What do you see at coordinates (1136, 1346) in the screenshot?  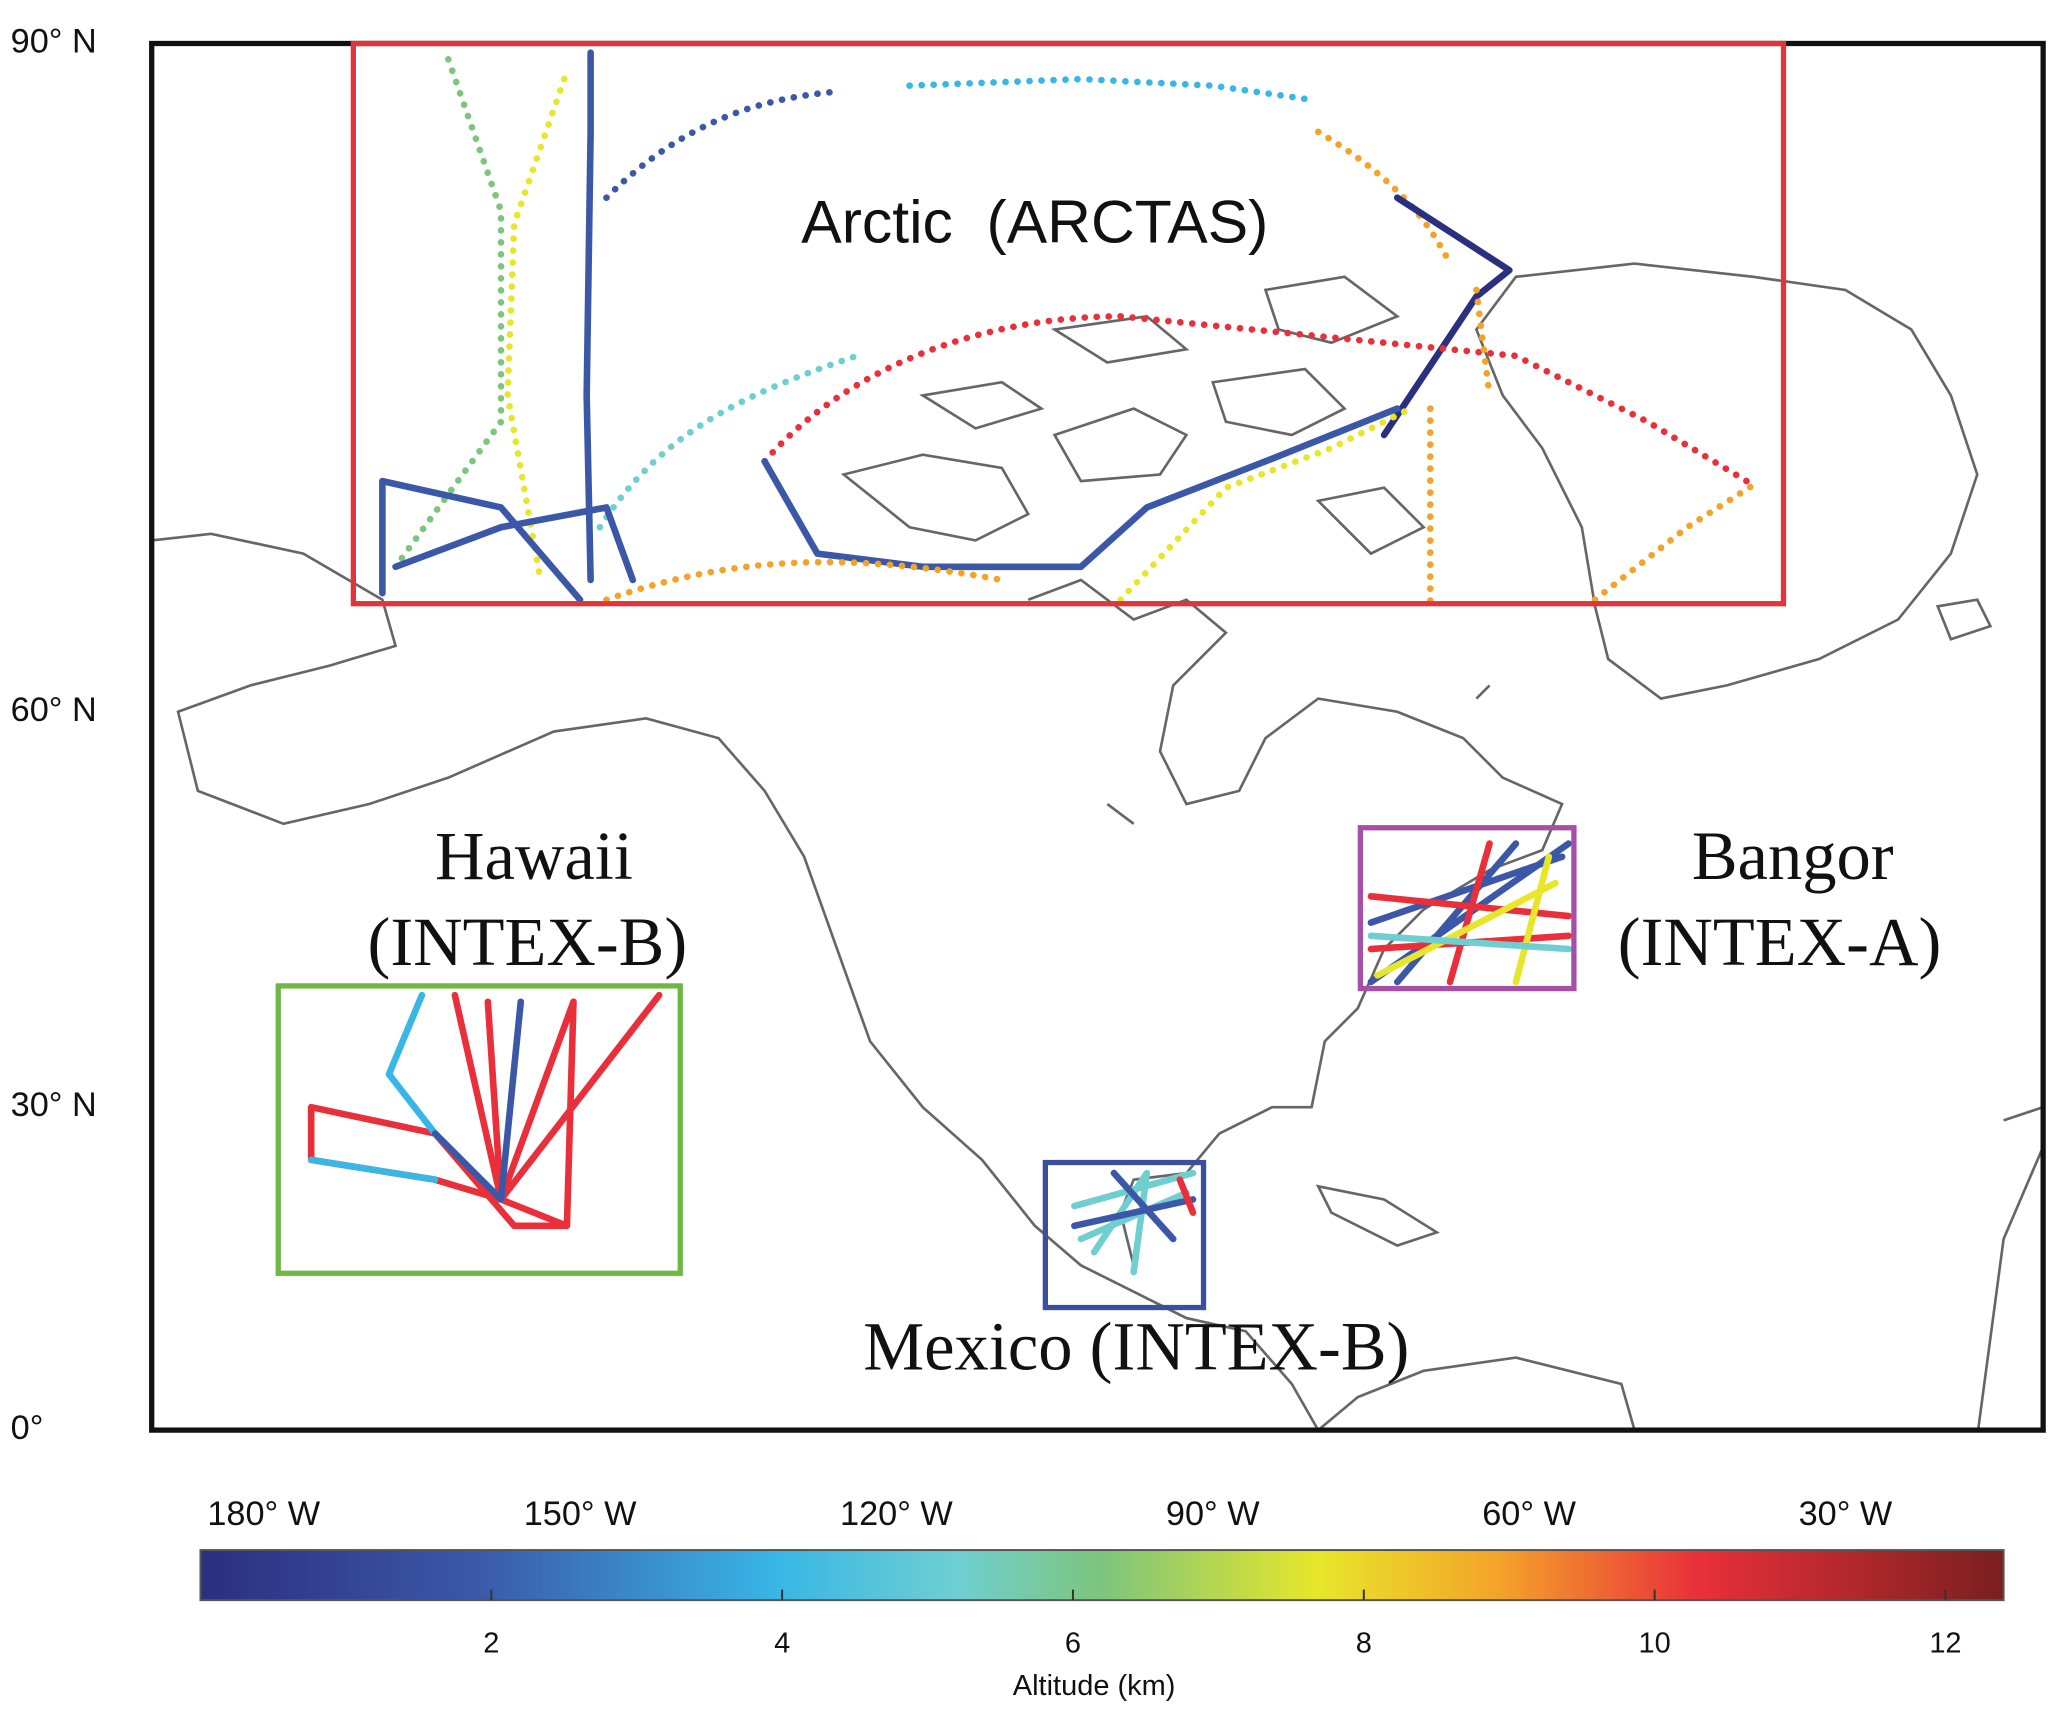 I see `region-label: Mexico (INTEX-B)` at bounding box center [1136, 1346].